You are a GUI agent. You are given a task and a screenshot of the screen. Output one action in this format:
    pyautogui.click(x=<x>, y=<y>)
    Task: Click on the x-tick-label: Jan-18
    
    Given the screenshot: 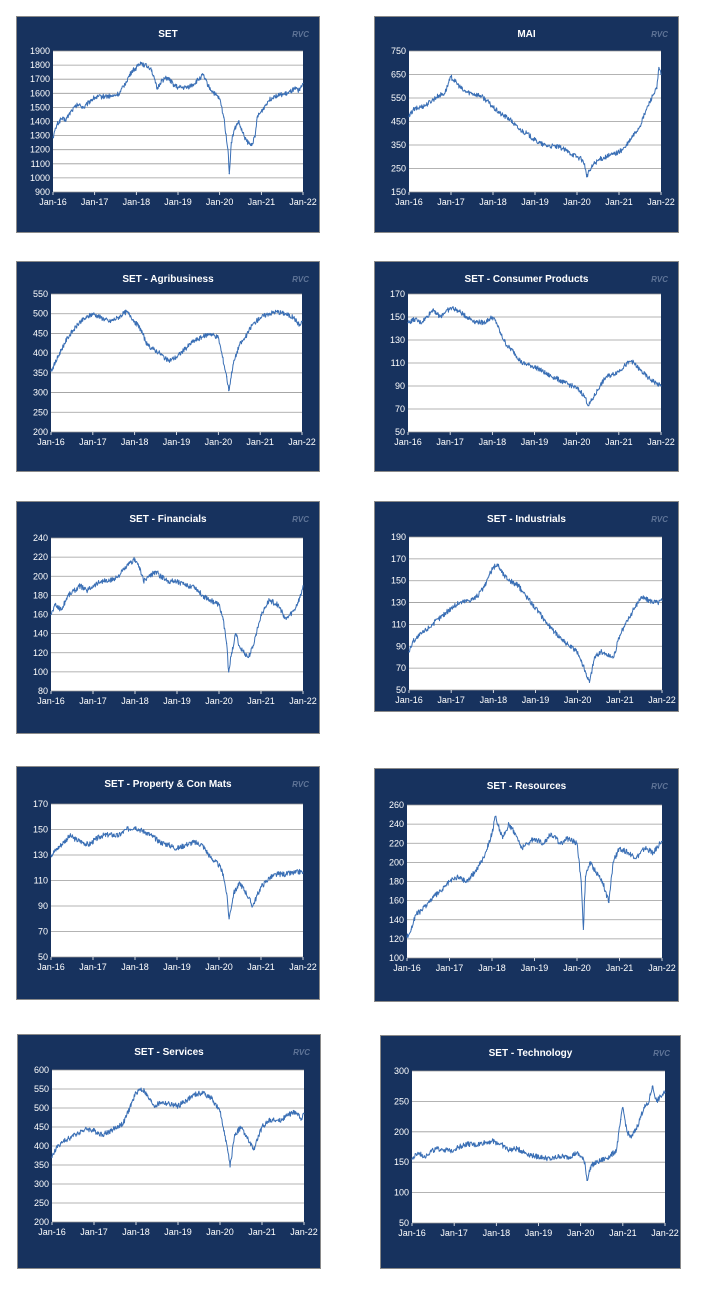 What is the action you would take?
    pyautogui.click(x=497, y=1233)
    